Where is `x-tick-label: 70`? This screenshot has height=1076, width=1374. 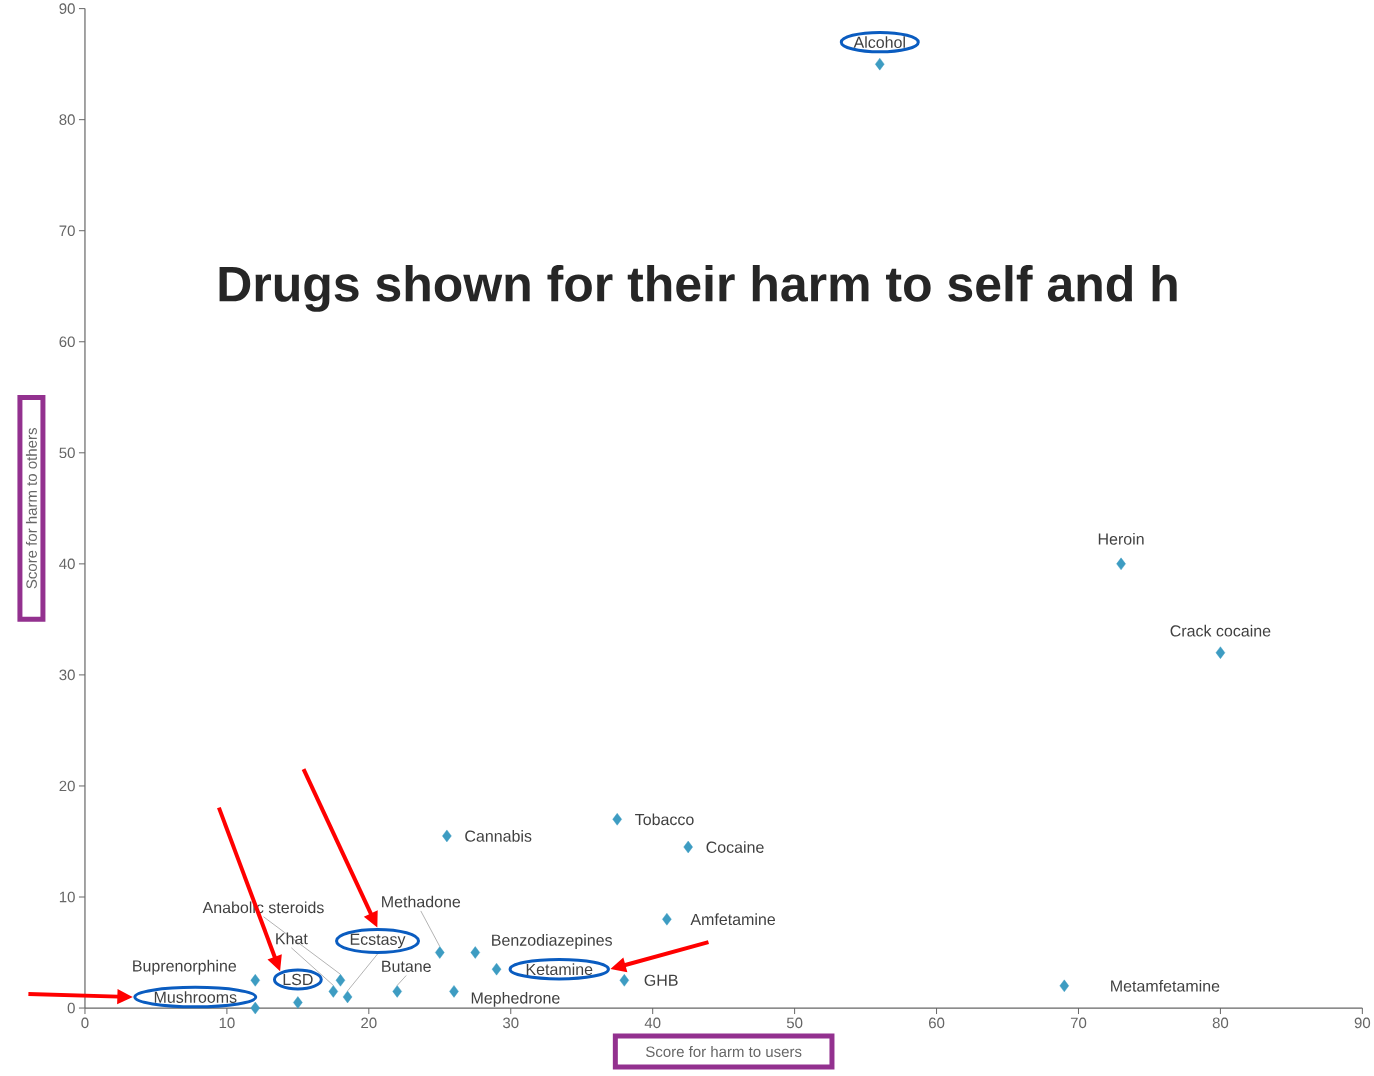
x-tick-label: 70 is located at coordinates (1078, 1023).